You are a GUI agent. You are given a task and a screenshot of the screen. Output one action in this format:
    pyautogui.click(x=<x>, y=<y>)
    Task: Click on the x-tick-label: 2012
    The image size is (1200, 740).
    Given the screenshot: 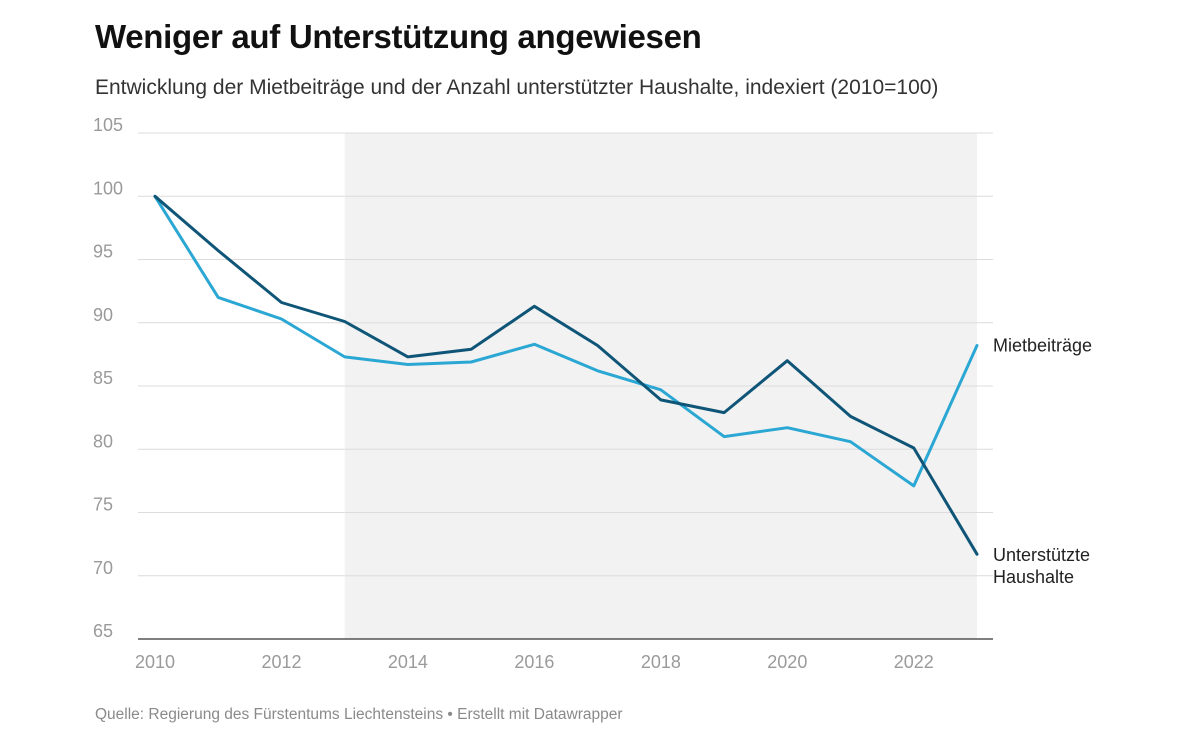 What is the action you would take?
    pyautogui.click(x=281, y=662)
    